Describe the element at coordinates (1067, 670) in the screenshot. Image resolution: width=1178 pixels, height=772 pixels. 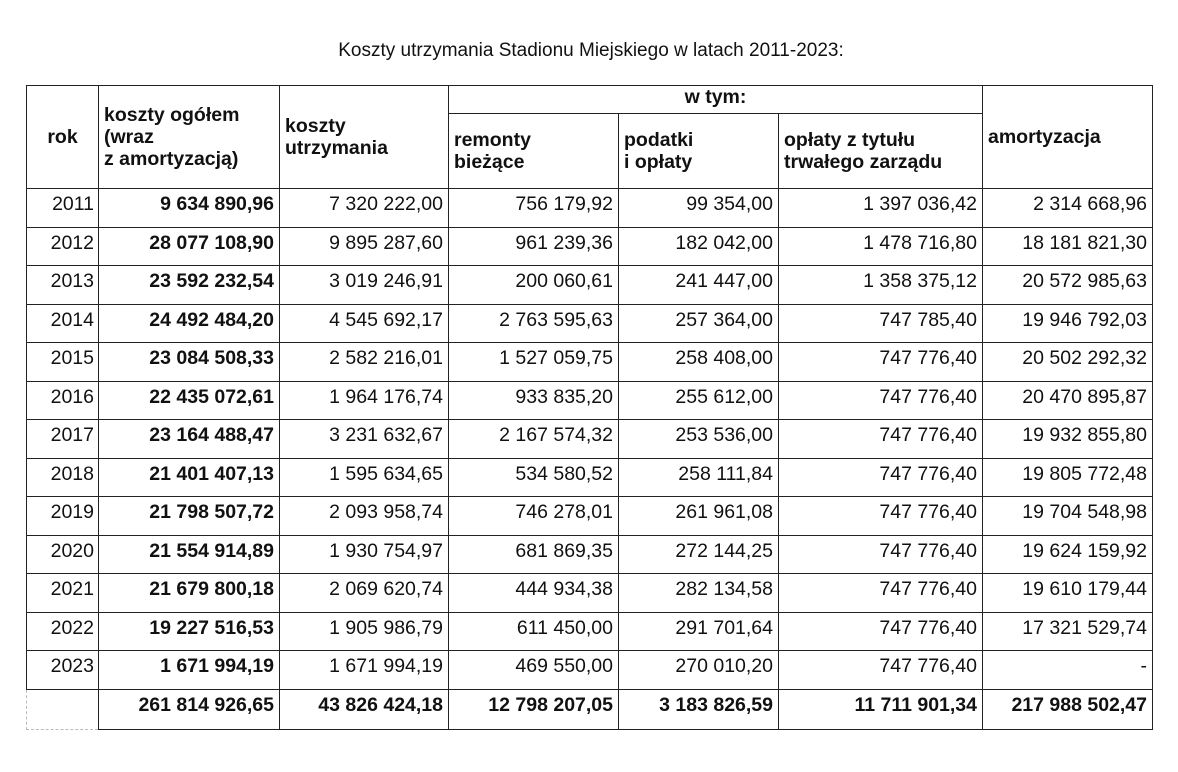
I see `cell-amortyzacja: -` at that location.